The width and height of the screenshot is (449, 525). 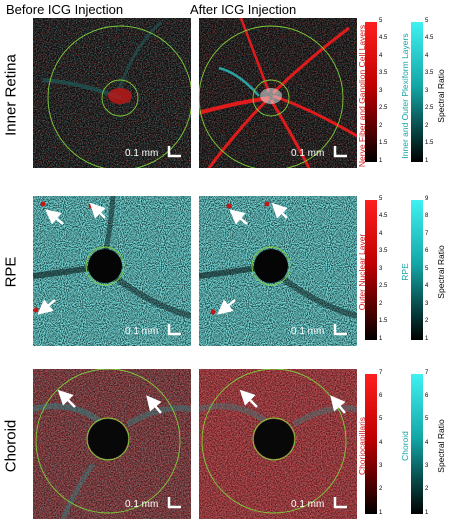 I want to click on panel-choroid-before: 0.1 mm, so click(x=112, y=444).